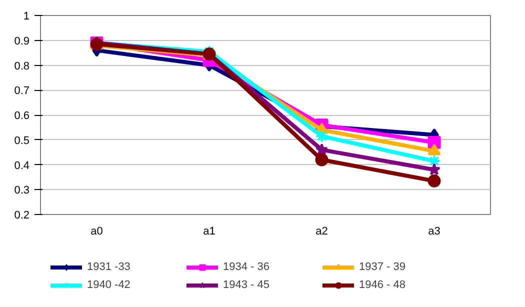 The height and width of the screenshot is (307, 525). What do you see at coordinates (96, 232) in the screenshot?
I see `x-tick-label: a0` at bounding box center [96, 232].